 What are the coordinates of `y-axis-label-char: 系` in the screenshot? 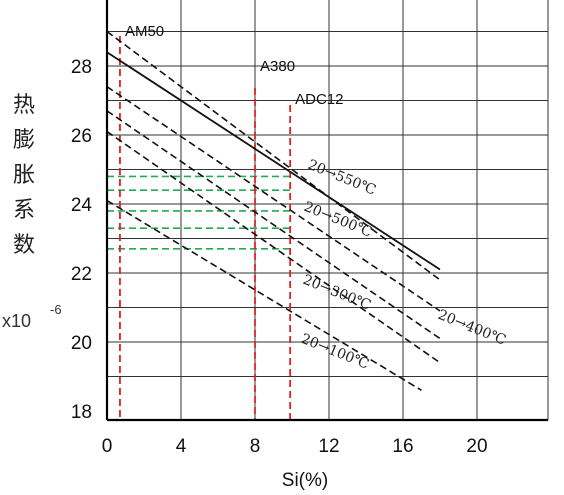 It's located at (24, 210).